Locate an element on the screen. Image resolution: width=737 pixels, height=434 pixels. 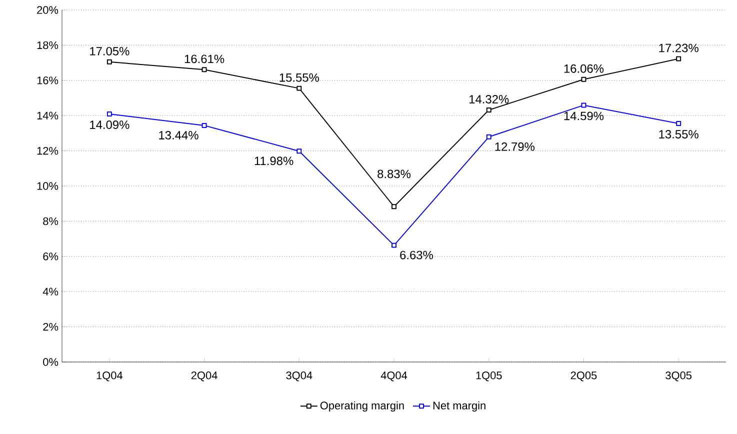
x-tick-label: 1Q04 is located at coordinates (109, 377).